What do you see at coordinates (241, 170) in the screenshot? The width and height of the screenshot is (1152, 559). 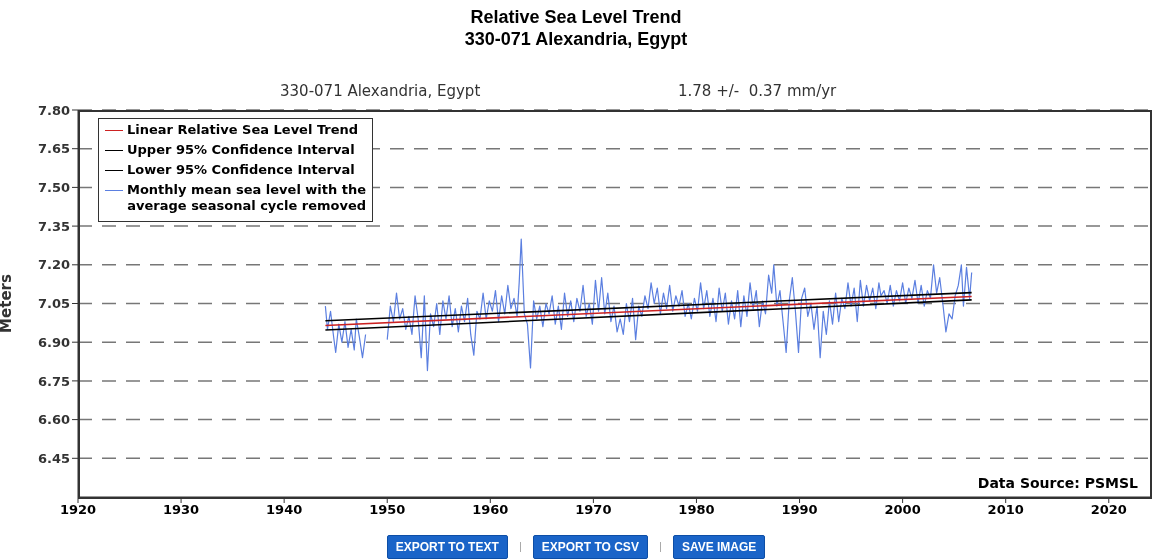 I see `legend-label: Lower 95% Confidence Interval` at bounding box center [241, 170].